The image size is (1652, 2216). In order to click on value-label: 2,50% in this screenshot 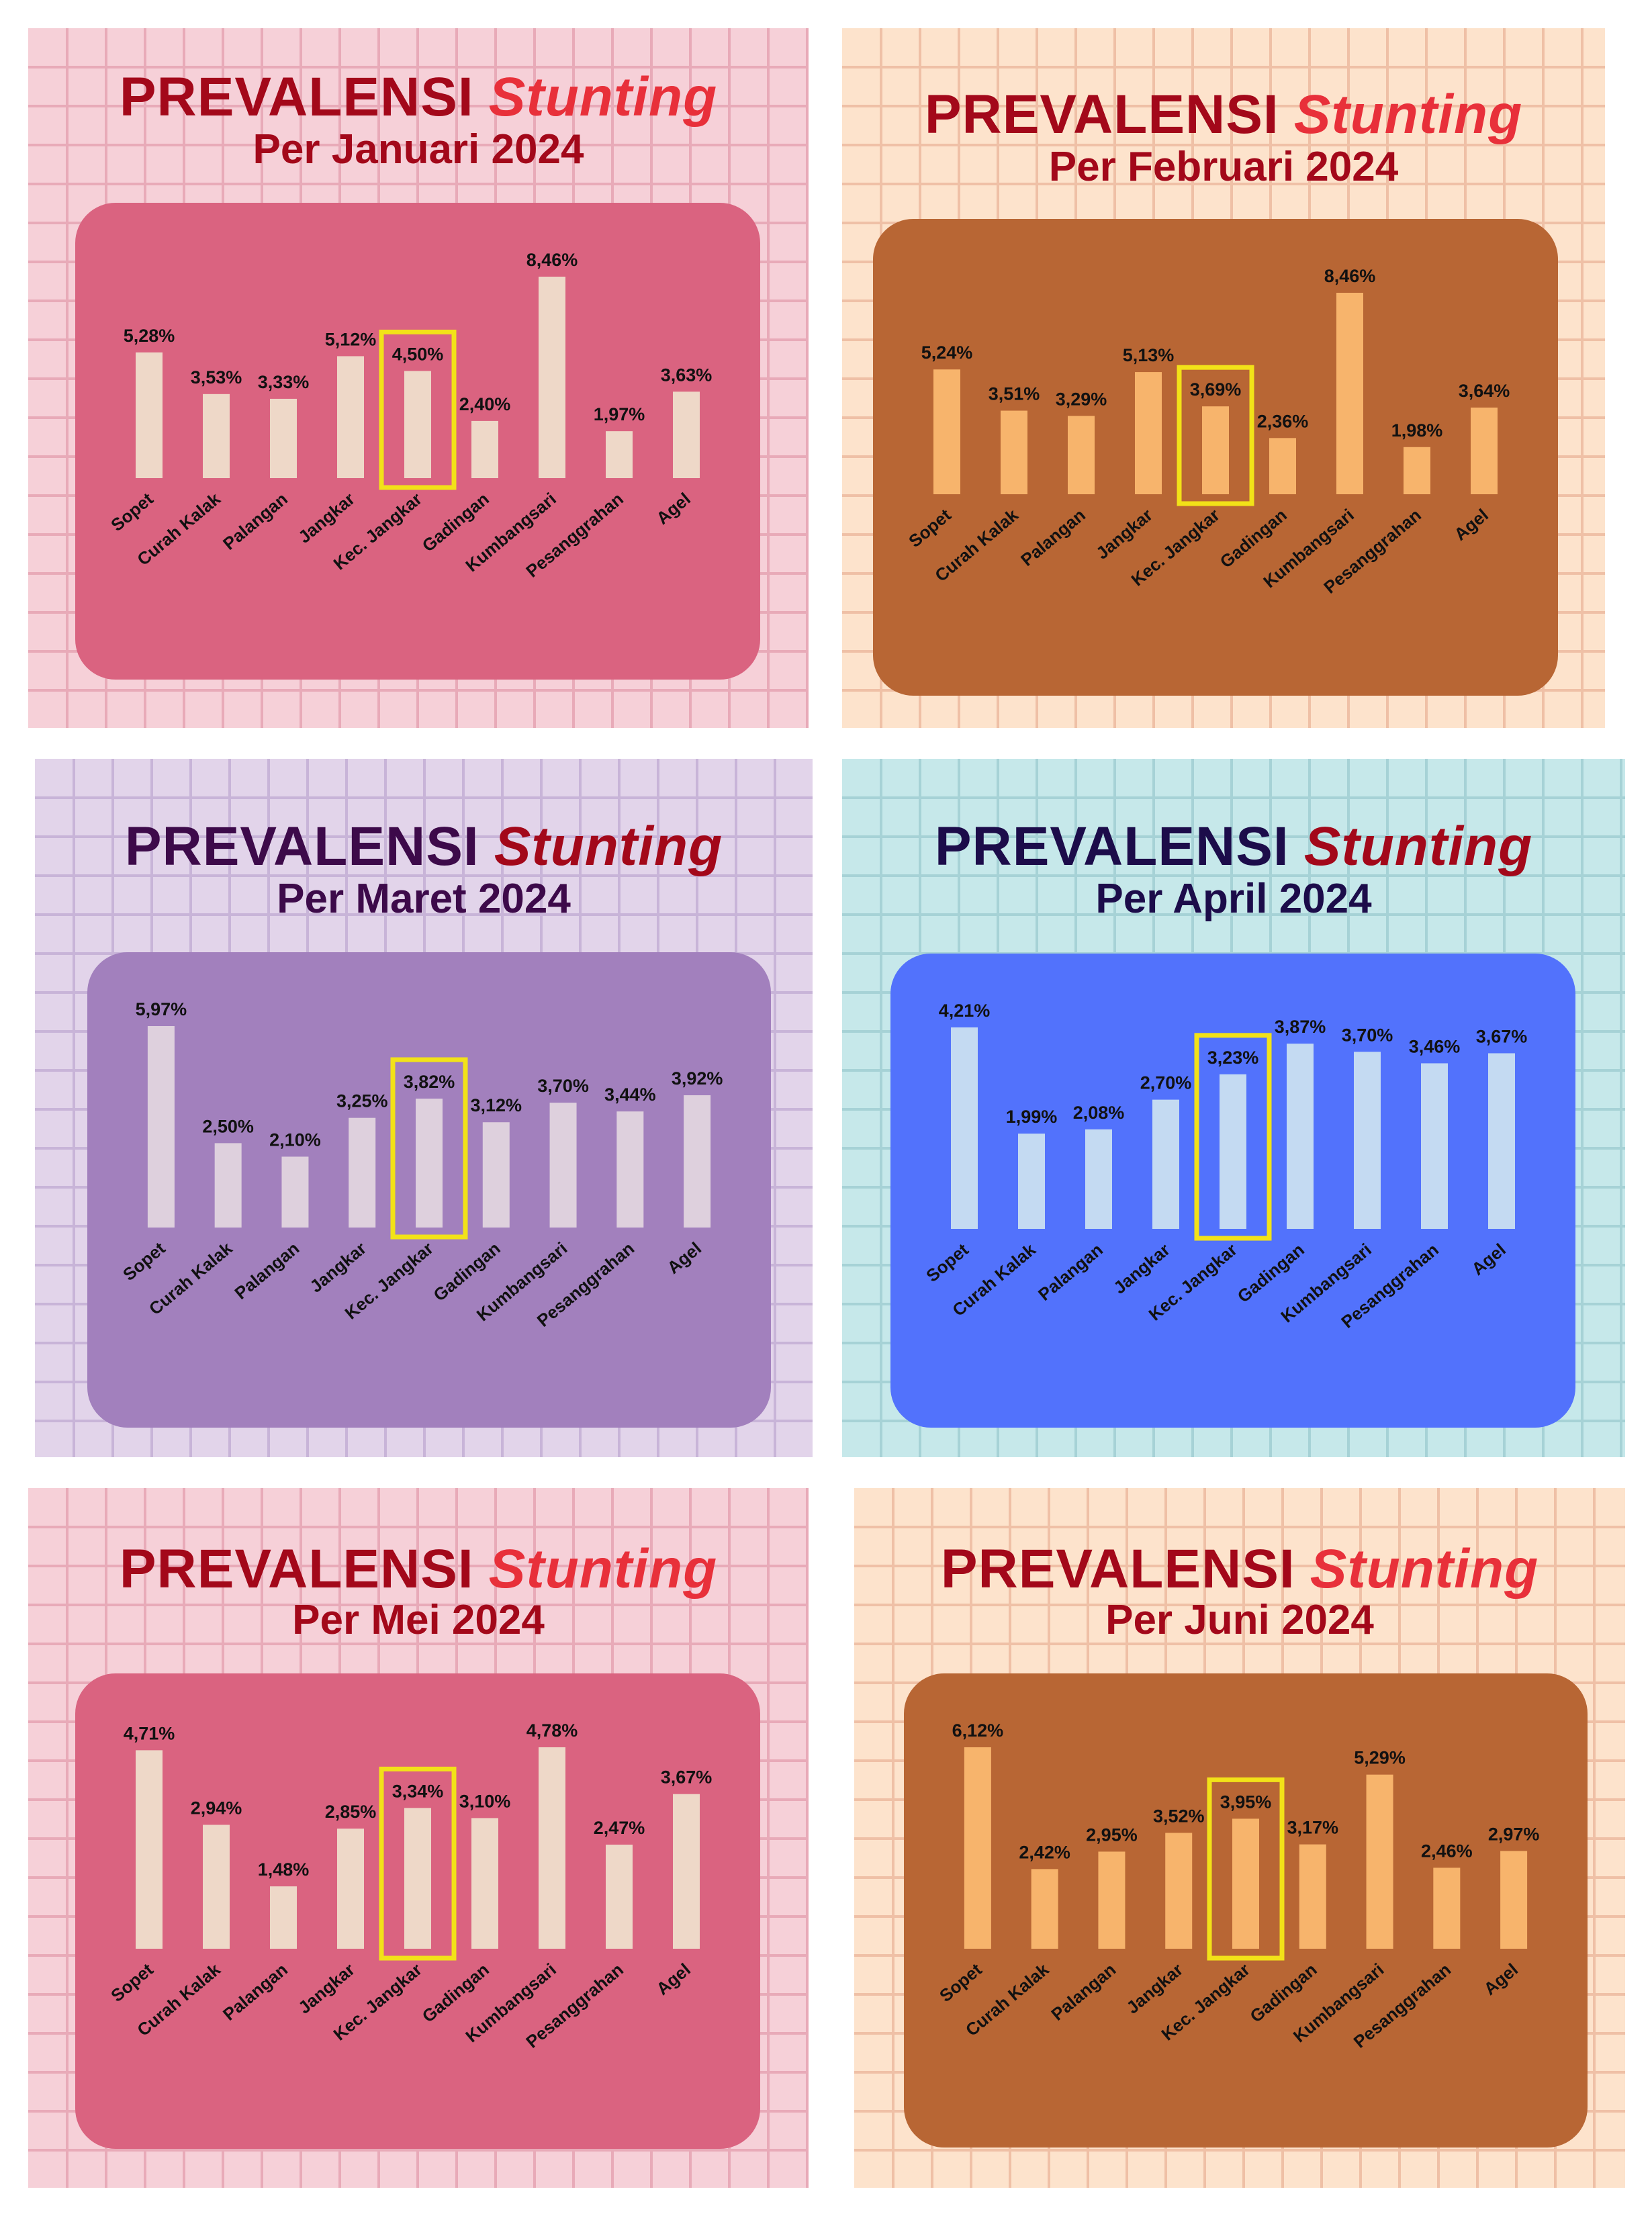, I will do `click(228, 1126)`.